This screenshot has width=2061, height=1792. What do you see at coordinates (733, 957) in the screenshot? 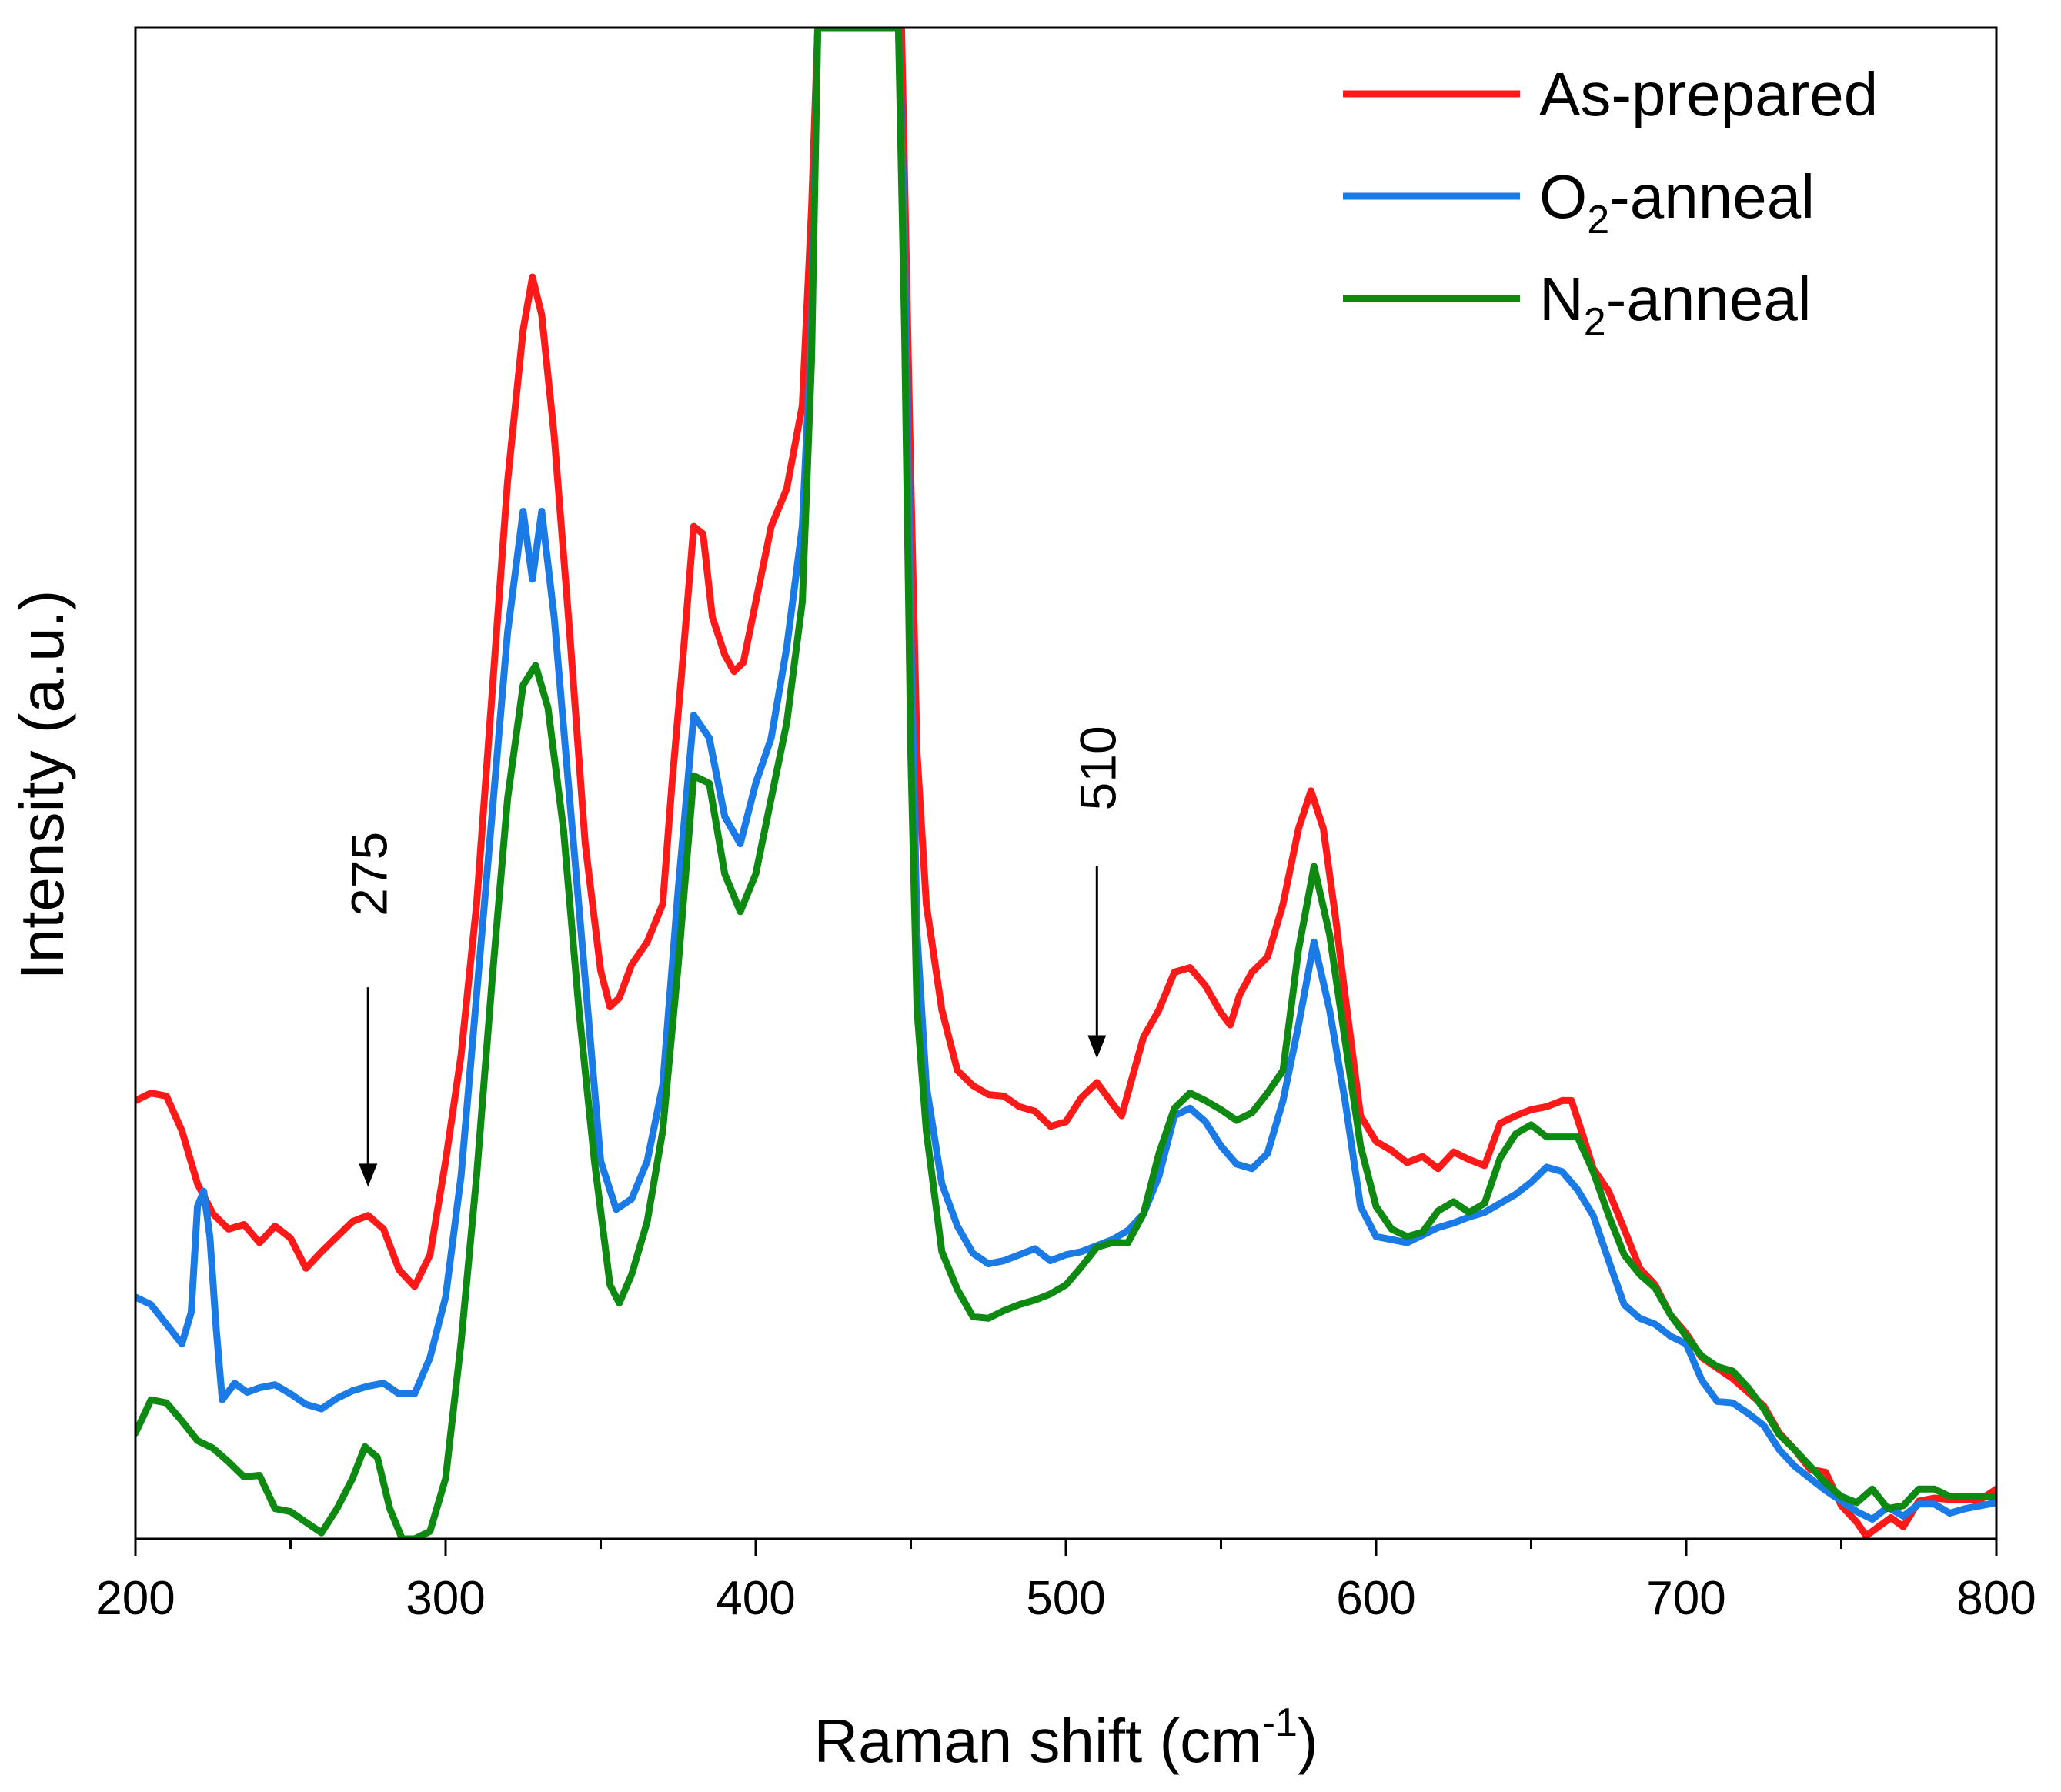
I see `annotation-layer: 275 510` at bounding box center [733, 957].